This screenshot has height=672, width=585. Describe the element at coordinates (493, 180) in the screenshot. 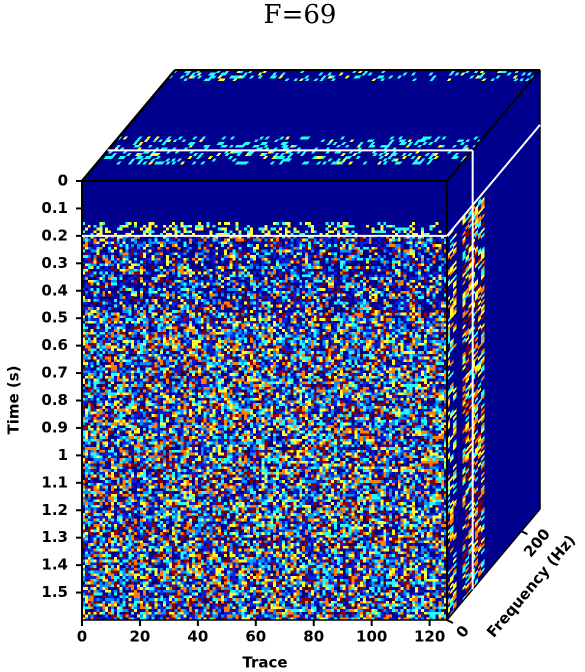

I see `time-slice-line` at that location.